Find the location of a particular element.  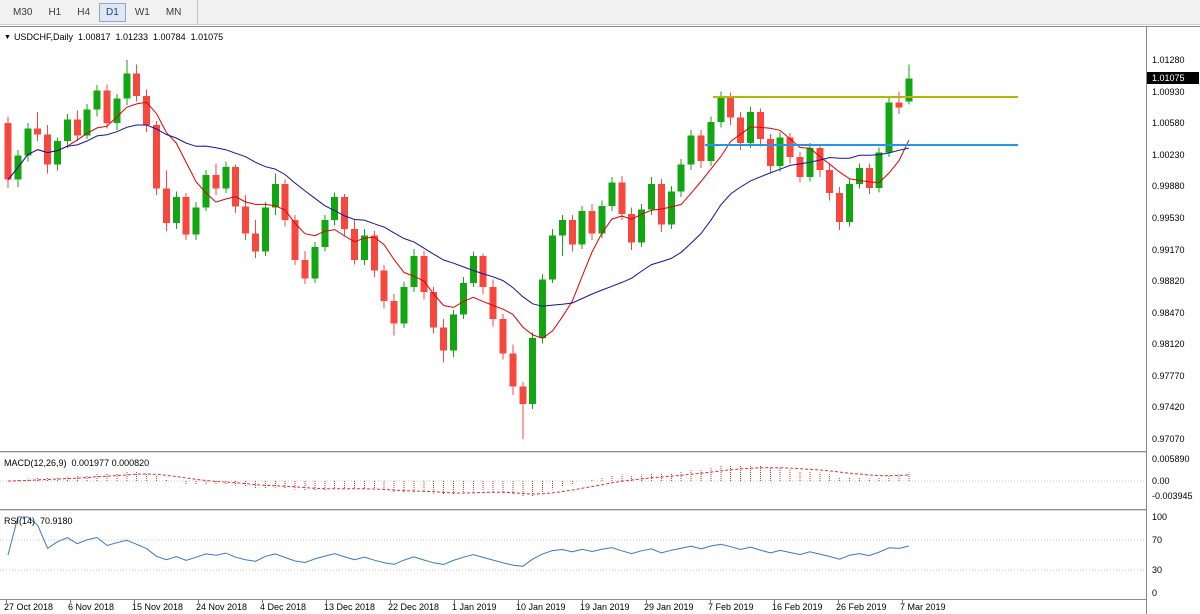

price-scale-label: 1.01280 is located at coordinates (1168, 60).